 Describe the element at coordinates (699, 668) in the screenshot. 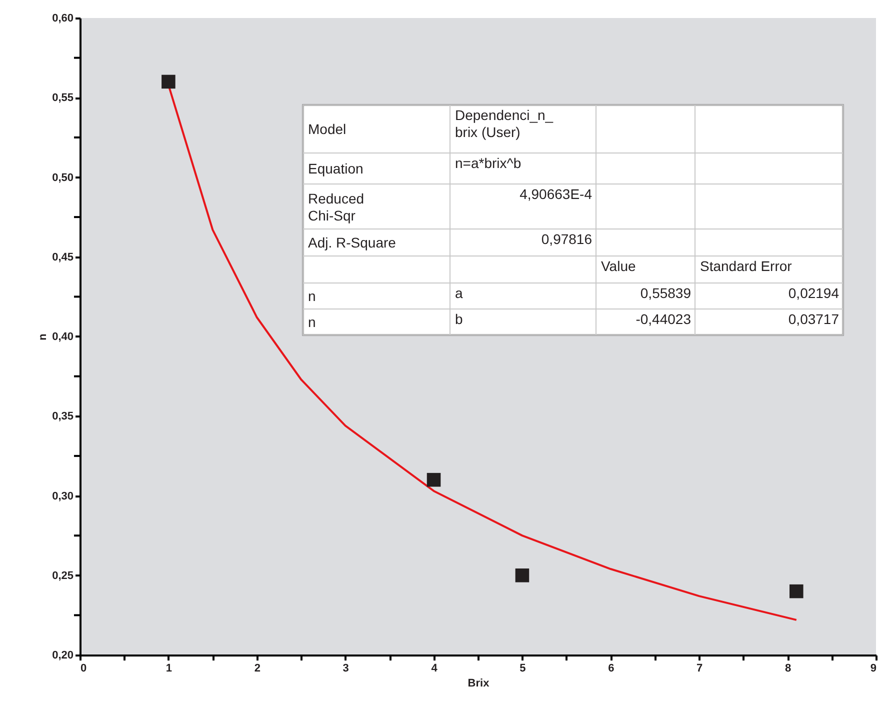

I see `x-tick-label: 7` at that location.